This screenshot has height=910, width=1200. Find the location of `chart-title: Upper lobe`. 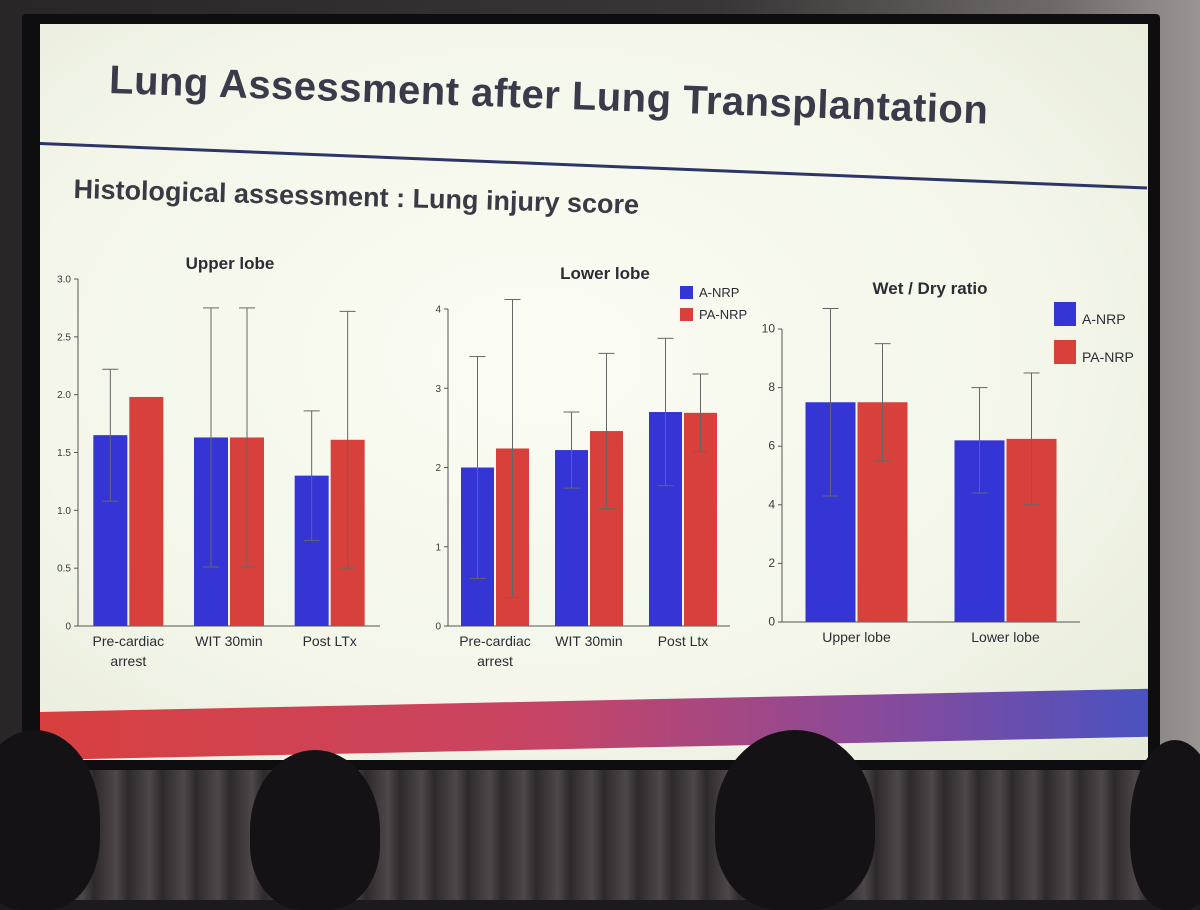

chart-title: Upper lobe is located at coordinates (230, 263).